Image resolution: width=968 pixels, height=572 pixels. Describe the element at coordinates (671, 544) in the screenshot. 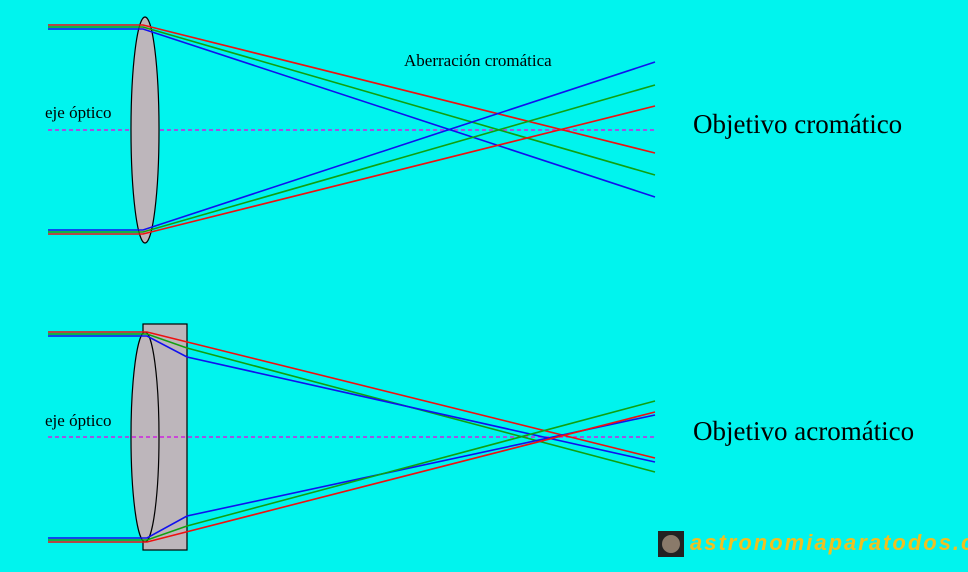

I see `logo-planet` at that location.